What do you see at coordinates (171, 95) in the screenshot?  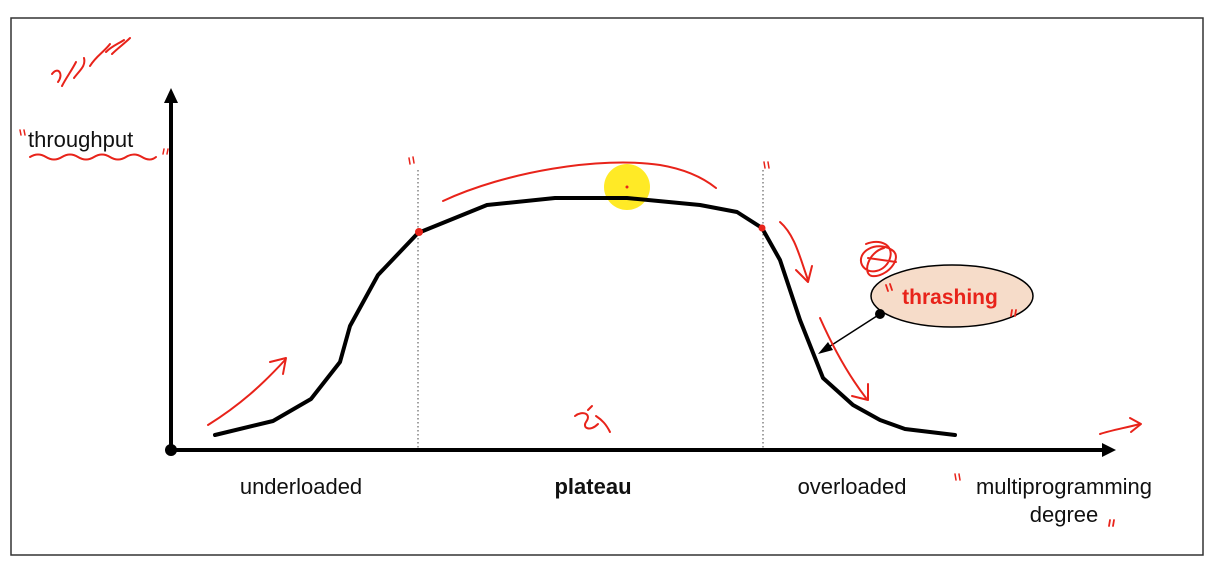 I see `y-axis-arrowhead` at bounding box center [171, 95].